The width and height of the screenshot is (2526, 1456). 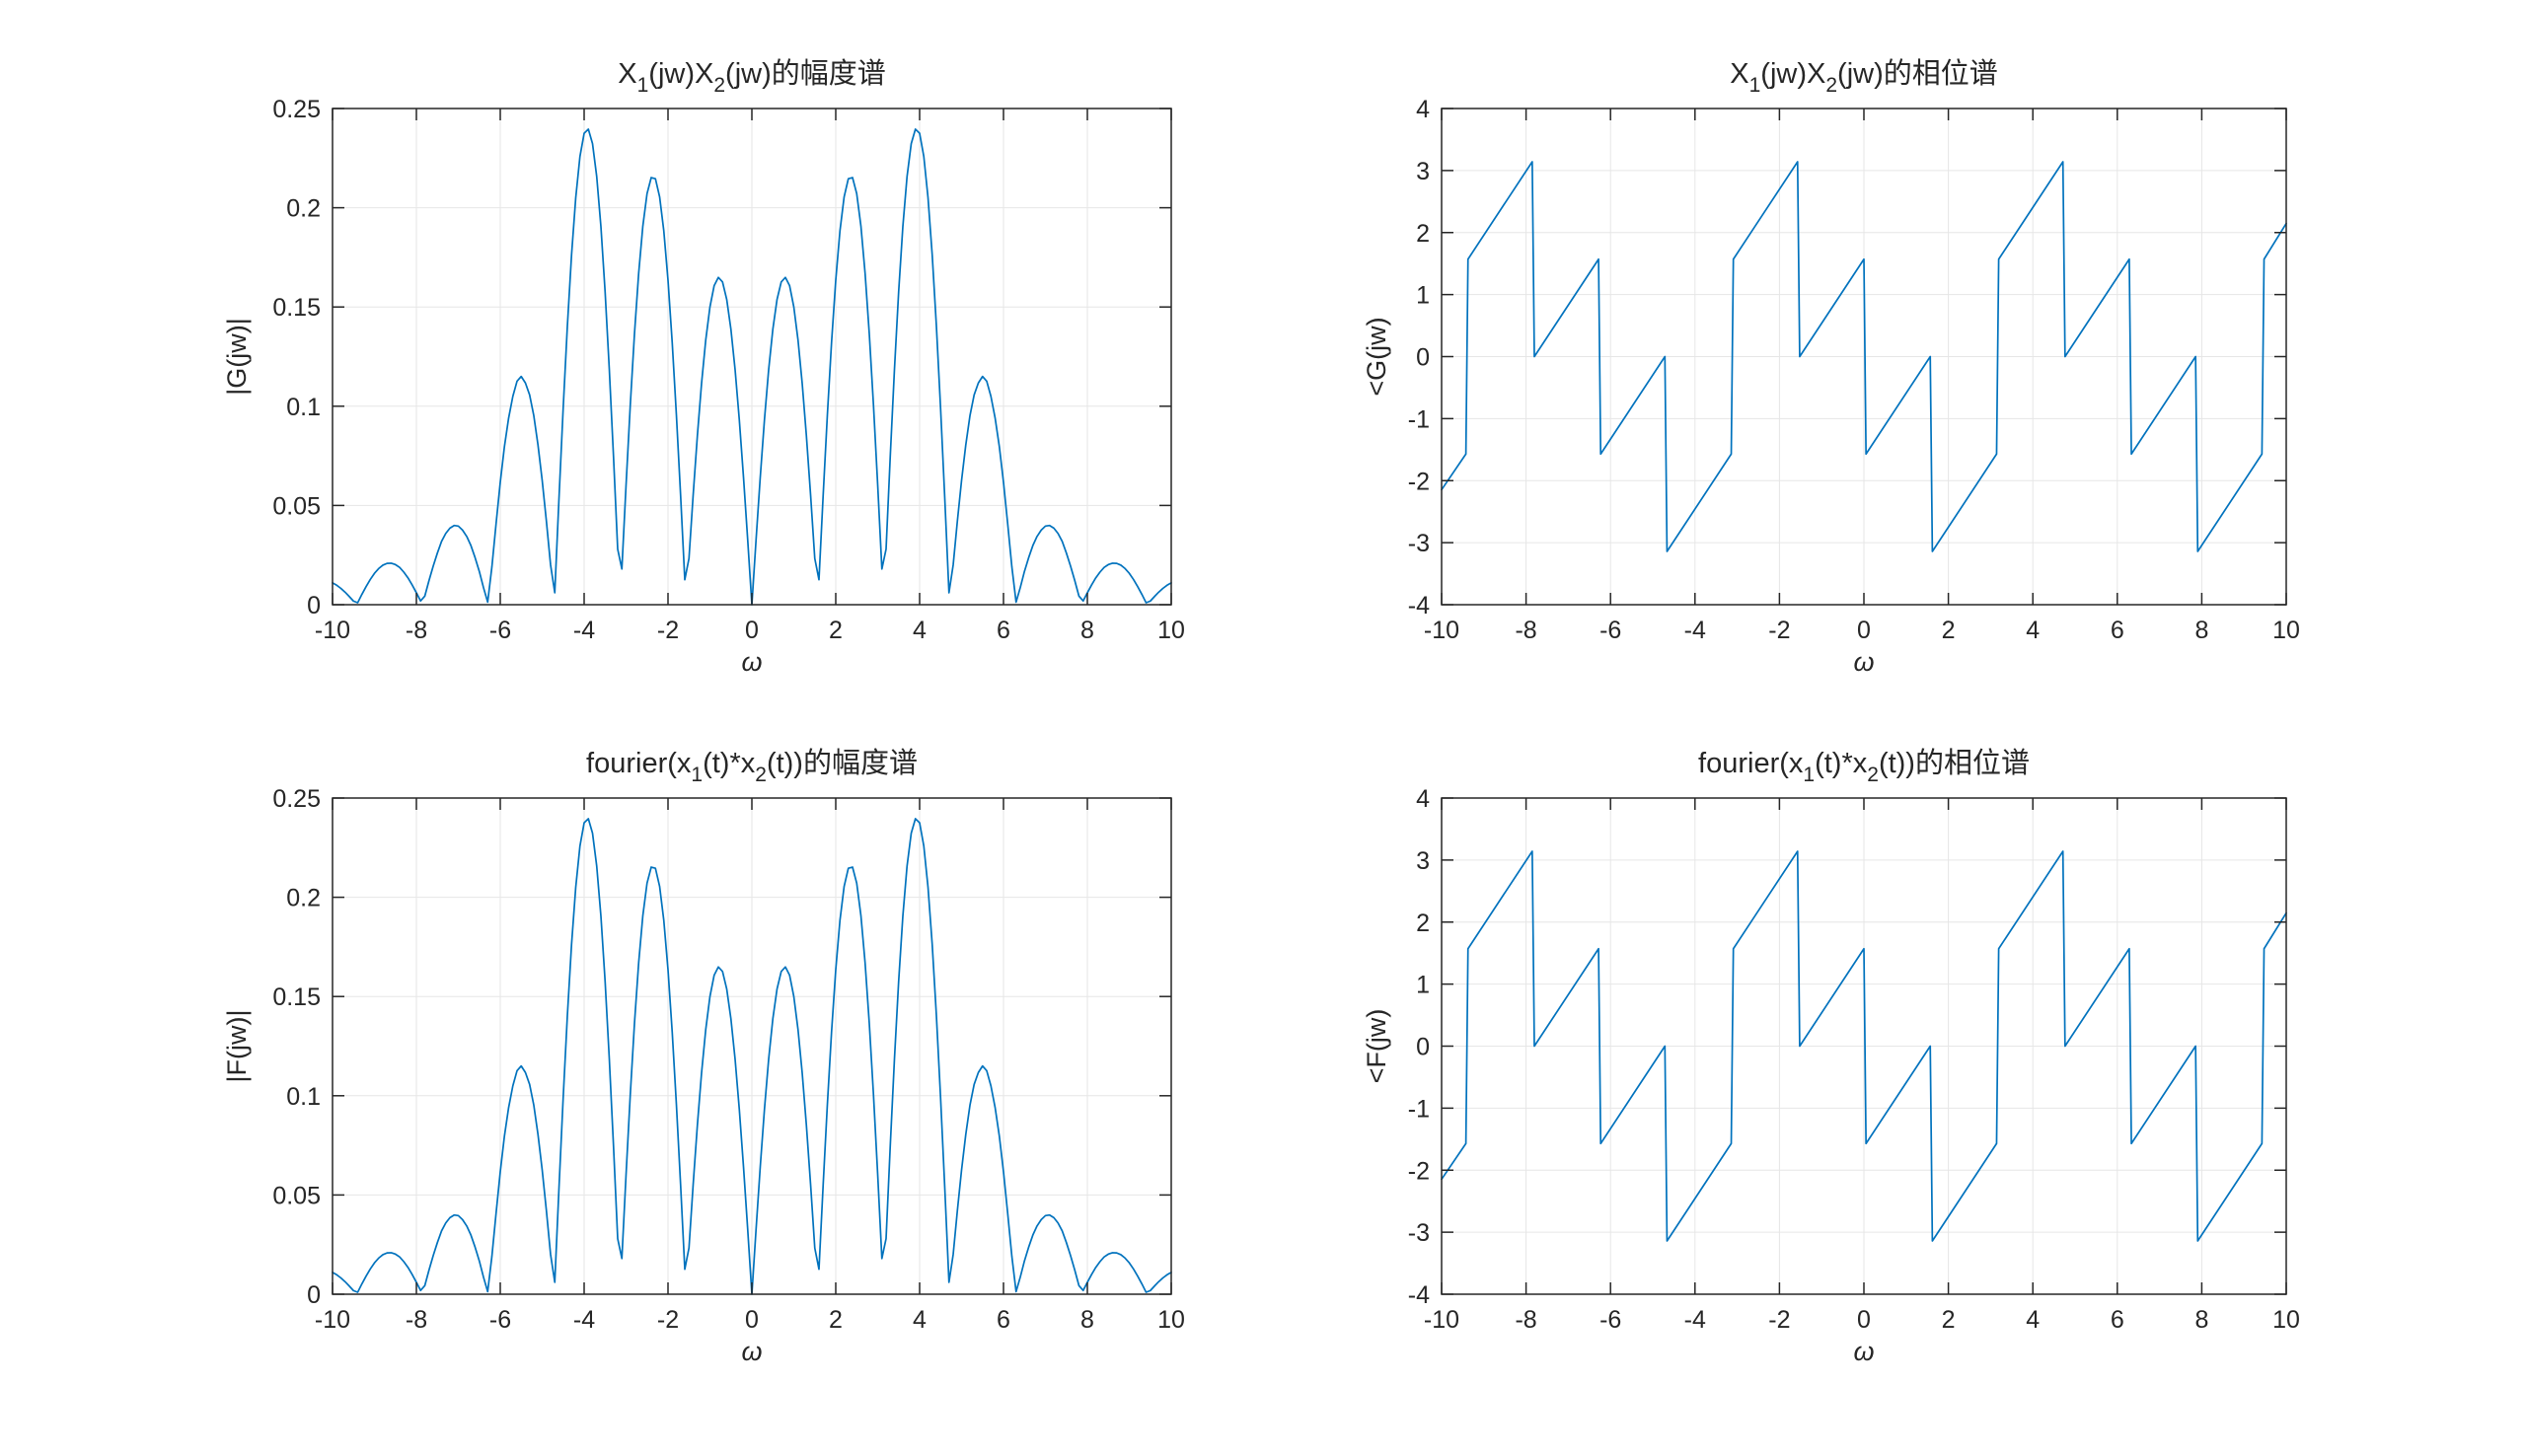 What do you see at coordinates (1864, 766) in the screenshot?
I see `plot-title: fourier(x1(t)*x2(t))的相位谱` at bounding box center [1864, 766].